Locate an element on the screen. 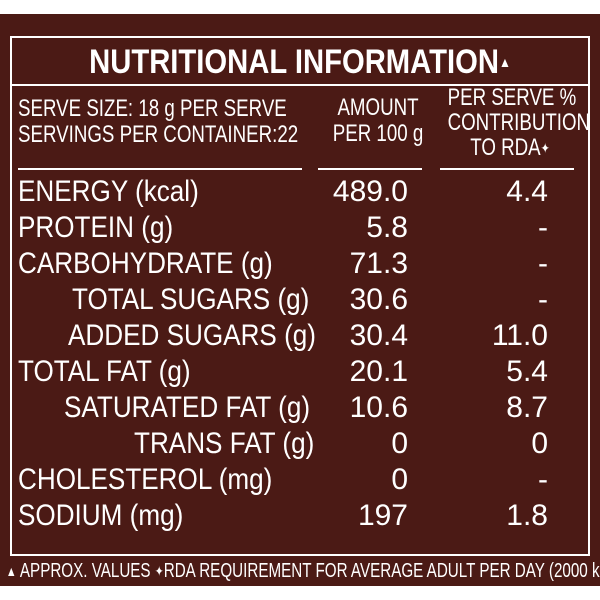 This screenshot has height=600, width=600. rda-header-text: TO RDA is located at coordinates (505, 147).